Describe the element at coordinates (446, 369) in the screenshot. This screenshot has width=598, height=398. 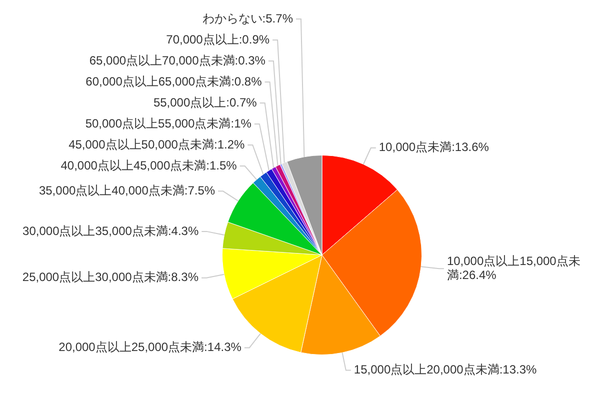
I see `slice-label: 15,000点以上20,000点未満:13.3%` at that location.